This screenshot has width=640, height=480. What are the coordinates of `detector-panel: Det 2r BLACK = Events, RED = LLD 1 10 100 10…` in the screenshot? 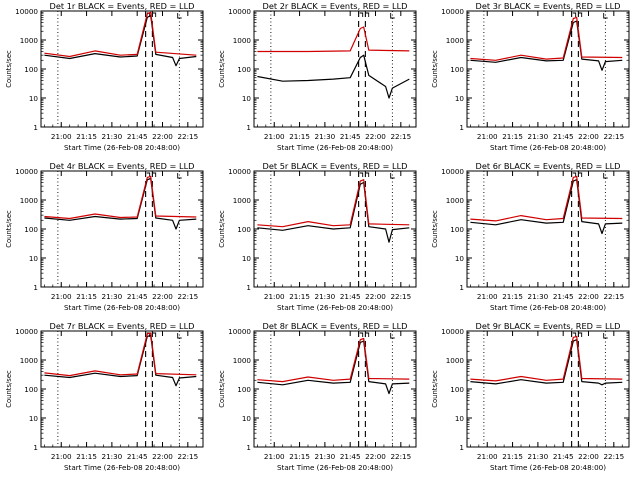 It's located at (317, 76).